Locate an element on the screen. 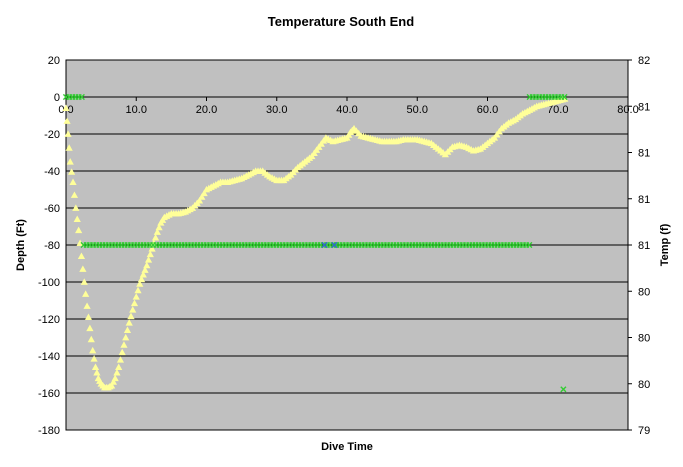 The width and height of the screenshot is (683, 467). y-tick-label: -80 is located at coordinates (52, 246).